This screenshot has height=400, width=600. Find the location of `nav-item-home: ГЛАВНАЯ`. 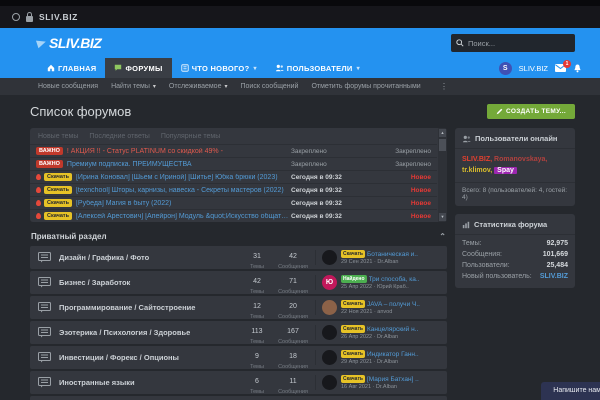

nav-item-home: ГЛАВНАЯ is located at coordinates (71, 68).